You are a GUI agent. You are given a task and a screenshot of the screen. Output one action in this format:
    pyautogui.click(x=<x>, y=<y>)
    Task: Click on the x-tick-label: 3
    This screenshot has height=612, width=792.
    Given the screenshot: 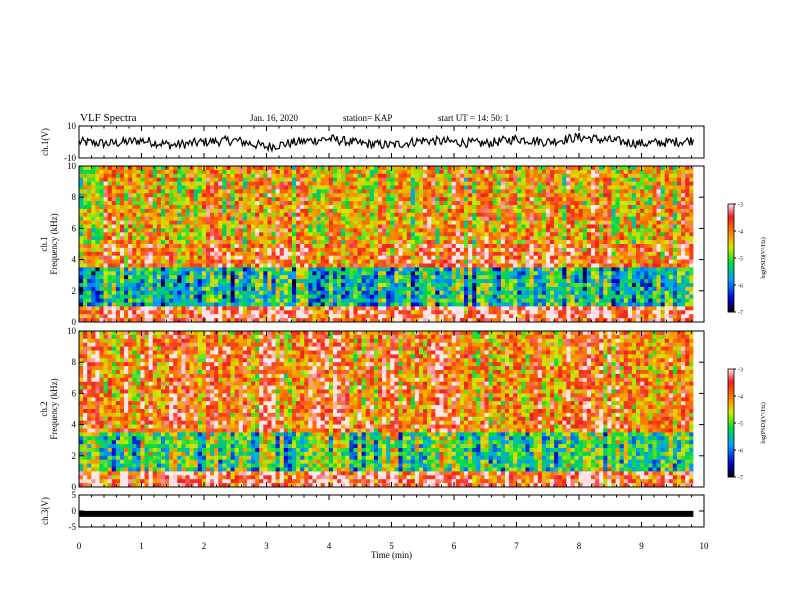 What is the action you would take?
    pyautogui.click(x=266, y=546)
    